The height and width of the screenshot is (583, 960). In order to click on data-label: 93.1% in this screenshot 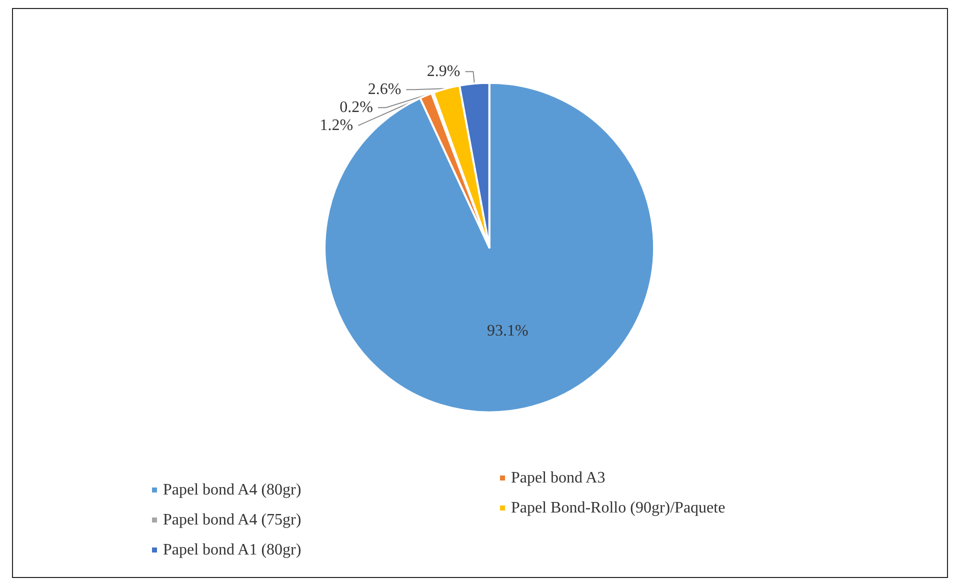, I will do `click(507, 331)`.